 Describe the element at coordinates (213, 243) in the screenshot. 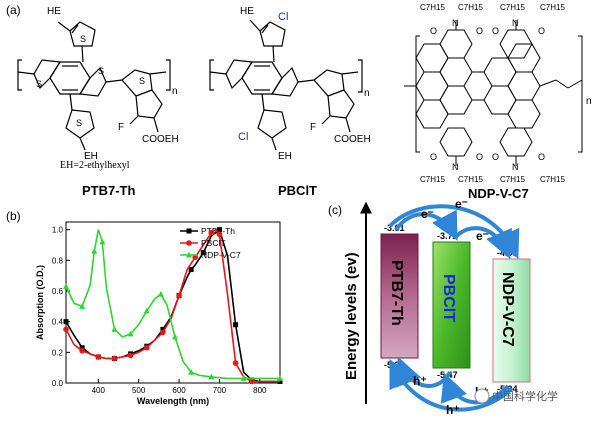

I see `legend-label: PBClT` at that location.